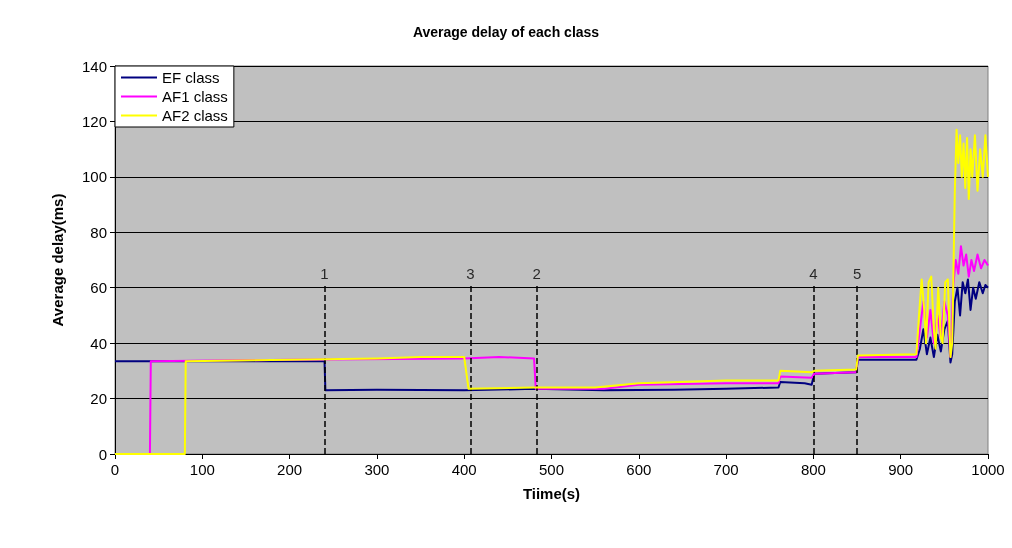  Describe the element at coordinates (639, 469) in the screenshot. I see `x-tick-label: 600` at that location.